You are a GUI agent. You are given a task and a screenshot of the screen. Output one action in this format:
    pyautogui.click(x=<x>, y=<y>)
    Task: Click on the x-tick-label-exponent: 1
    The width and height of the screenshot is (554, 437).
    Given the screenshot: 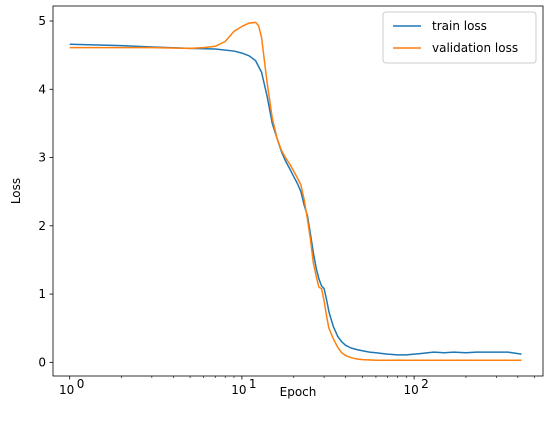 What is the action you would take?
    pyautogui.click(x=253, y=384)
    